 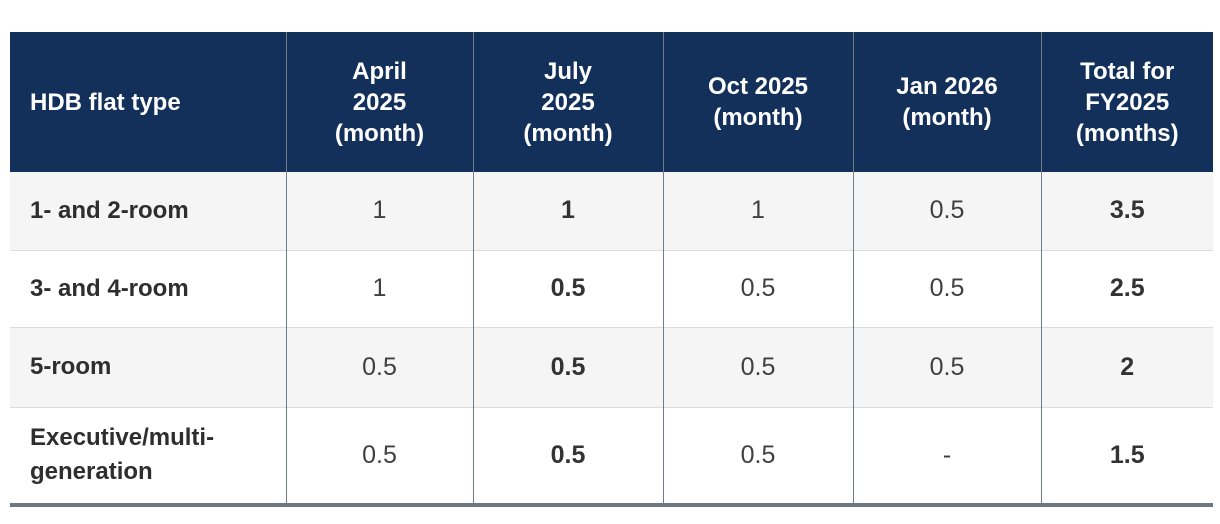 What do you see at coordinates (1127, 288) in the screenshot?
I see `cell-total: 2.5` at bounding box center [1127, 288].